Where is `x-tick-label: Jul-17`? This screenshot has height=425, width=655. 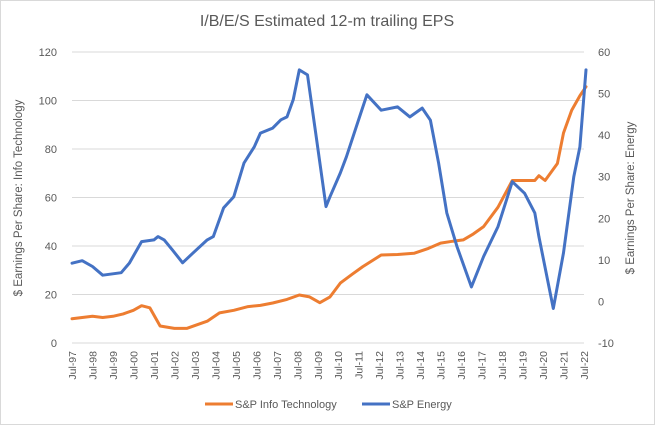 x-tick-label: Jul-17 is located at coordinates (483, 365).